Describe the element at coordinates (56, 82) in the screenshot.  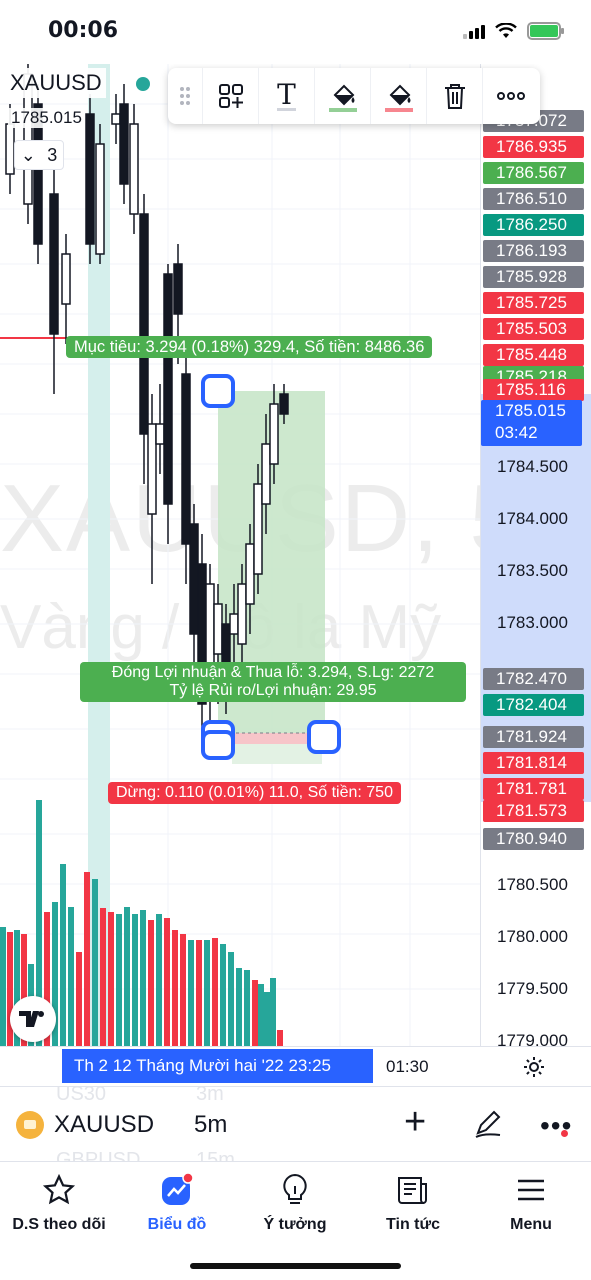
I see `legend-symbol: XAUUSD` at that location.